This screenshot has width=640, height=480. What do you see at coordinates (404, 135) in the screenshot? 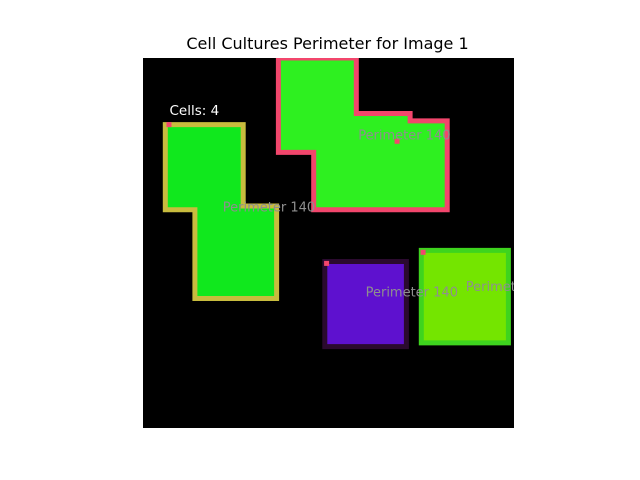
I see `cell-2-perimeter-label: Perimeter 140` at bounding box center [404, 135].